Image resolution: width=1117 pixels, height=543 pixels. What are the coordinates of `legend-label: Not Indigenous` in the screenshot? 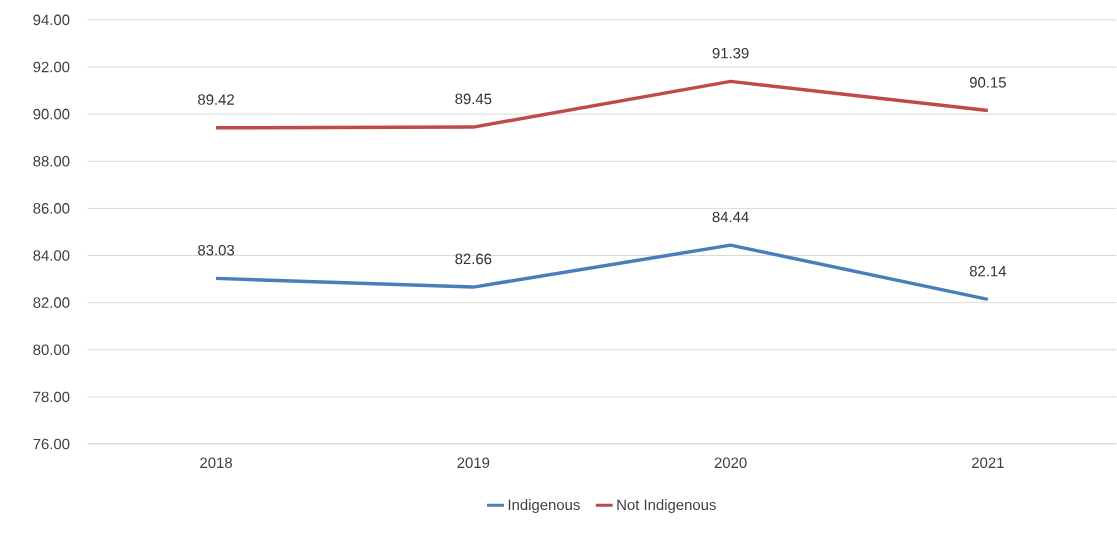 It's located at (666, 505).